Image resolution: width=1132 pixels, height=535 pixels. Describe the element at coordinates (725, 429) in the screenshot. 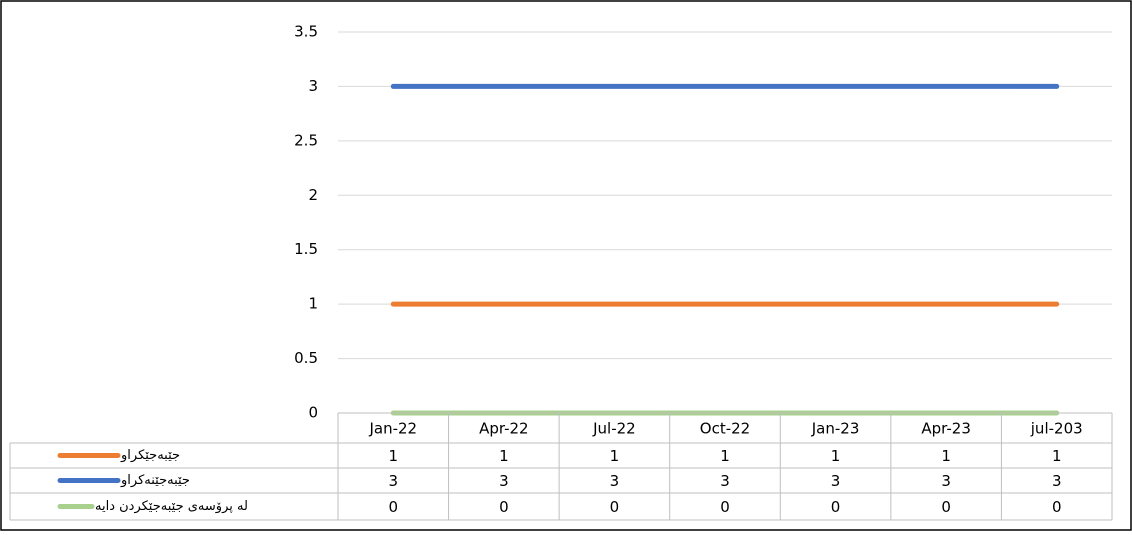

I see `x-tick-label: Oct-22` at that location.